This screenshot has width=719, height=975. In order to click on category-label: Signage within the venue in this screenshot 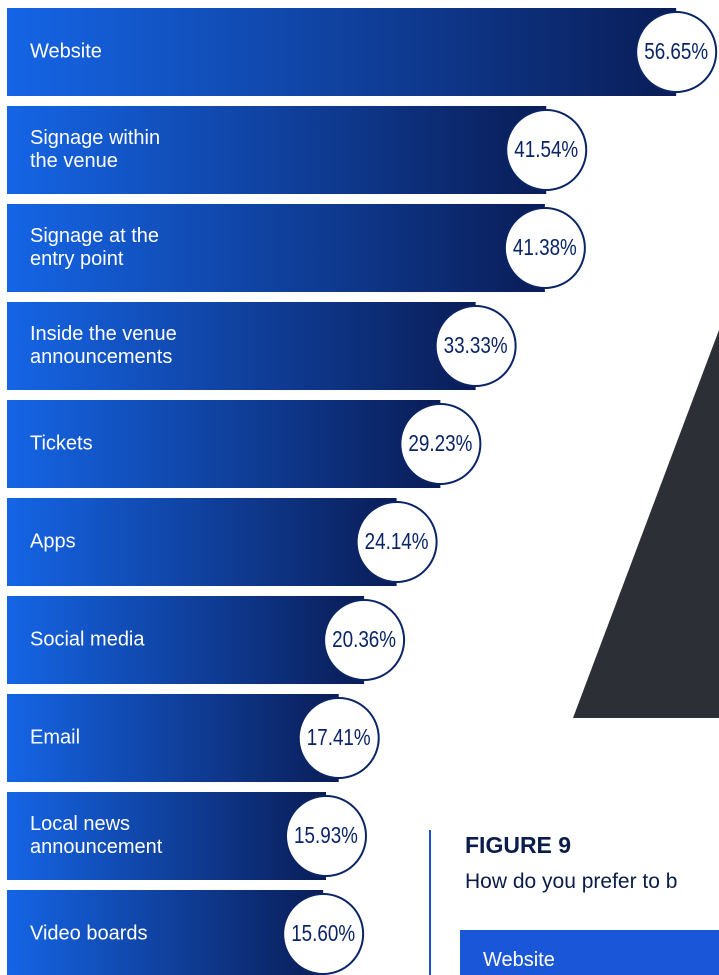, I will do `click(95, 149)`.